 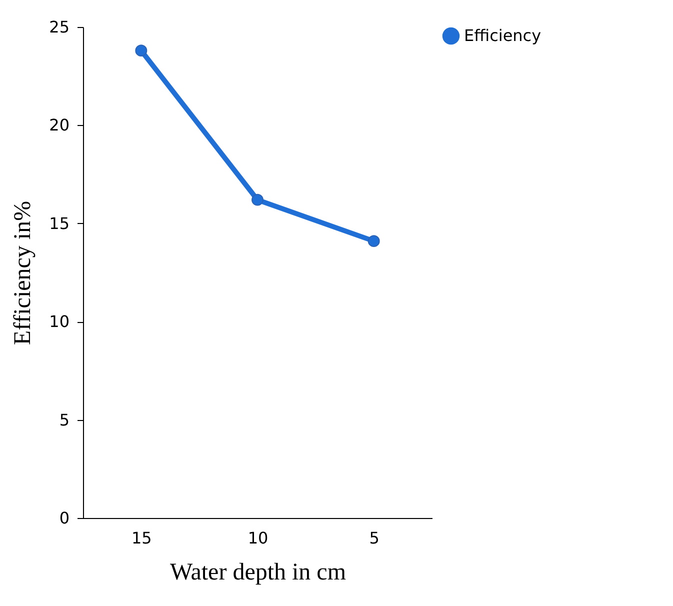 What do you see at coordinates (64, 518) in the screenshot?
I see `y-tick-label: 0` at bounding box center [64, 518].